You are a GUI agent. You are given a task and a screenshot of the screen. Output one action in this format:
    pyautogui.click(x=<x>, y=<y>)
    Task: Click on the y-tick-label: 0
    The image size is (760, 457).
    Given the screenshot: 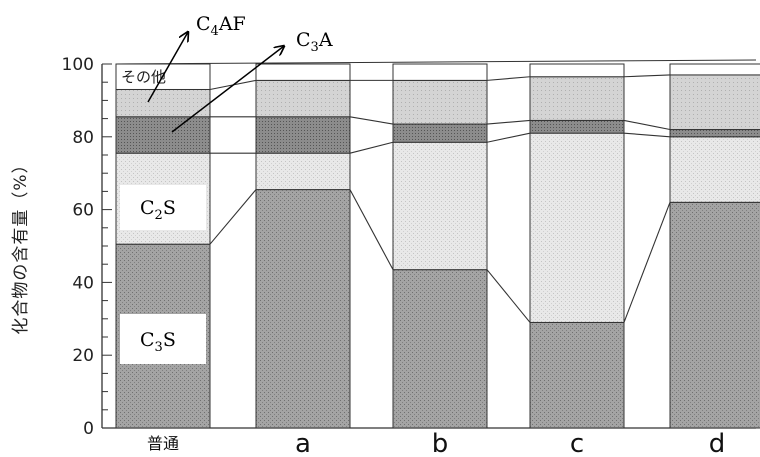 What is the action you would take?
    pyautogui.click(x=88, y=429)
    